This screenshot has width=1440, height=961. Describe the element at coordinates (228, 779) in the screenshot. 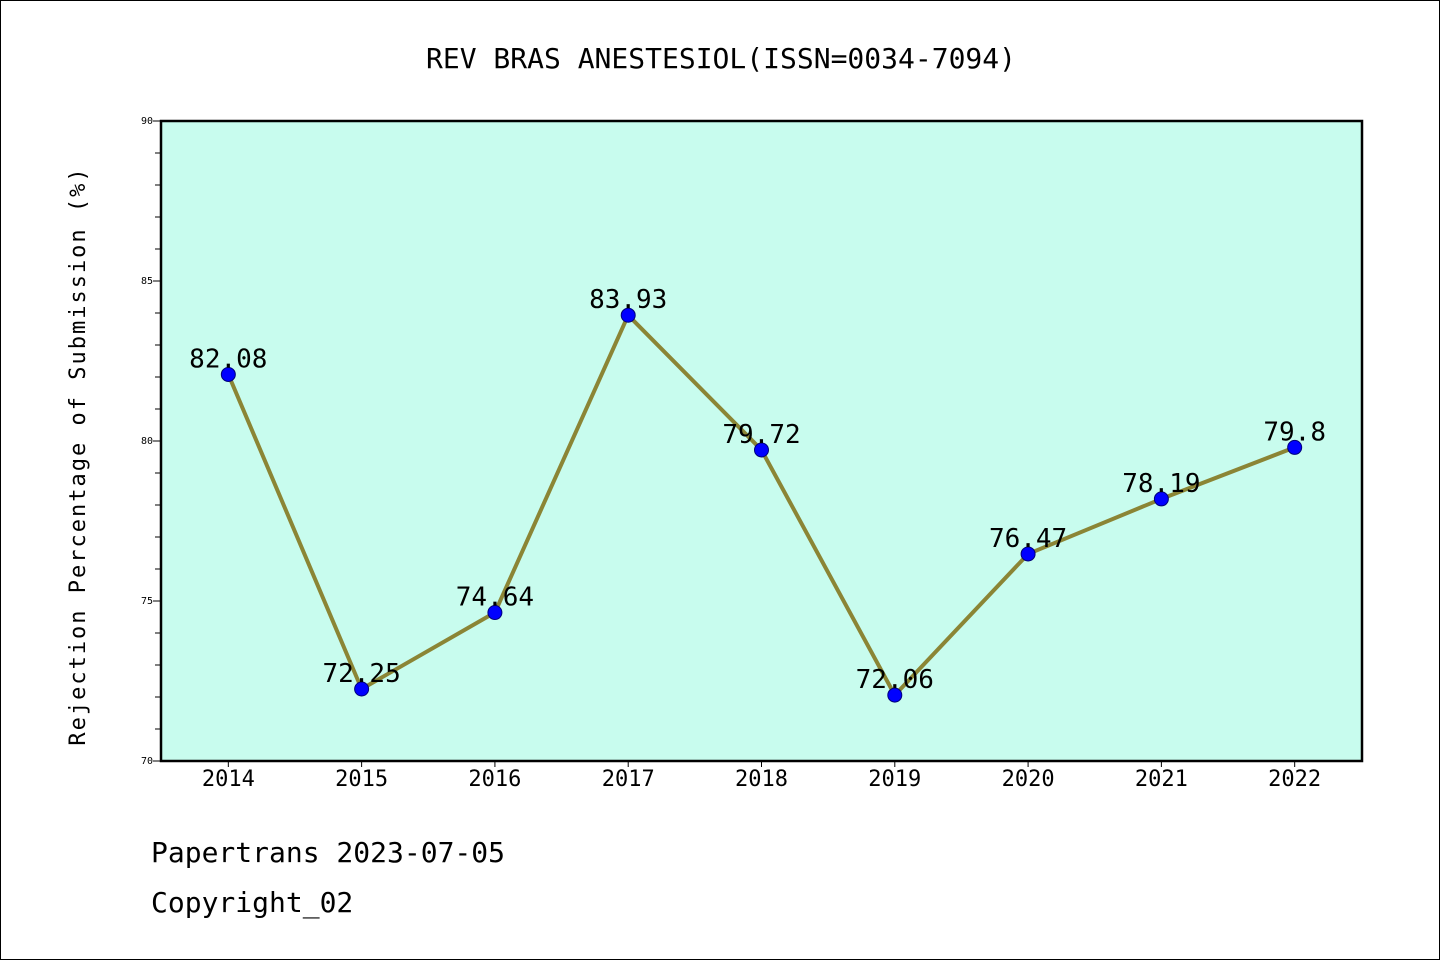

I see `x-tick-label: 2014` at that location.